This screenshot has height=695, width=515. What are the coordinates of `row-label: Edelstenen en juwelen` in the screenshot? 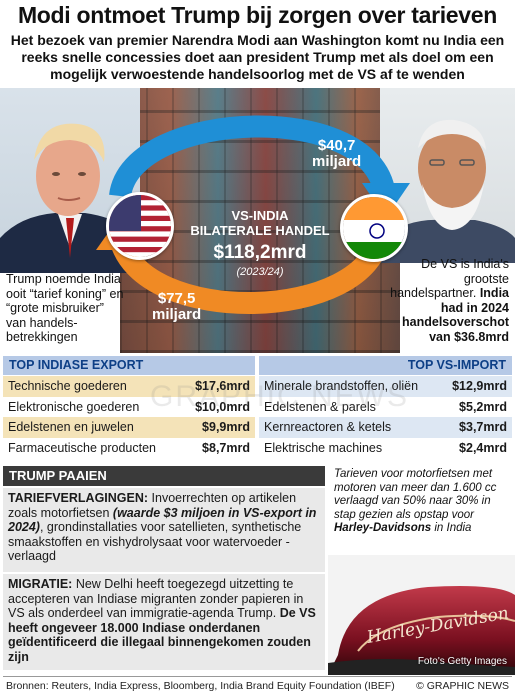 It's located at (71, 427).